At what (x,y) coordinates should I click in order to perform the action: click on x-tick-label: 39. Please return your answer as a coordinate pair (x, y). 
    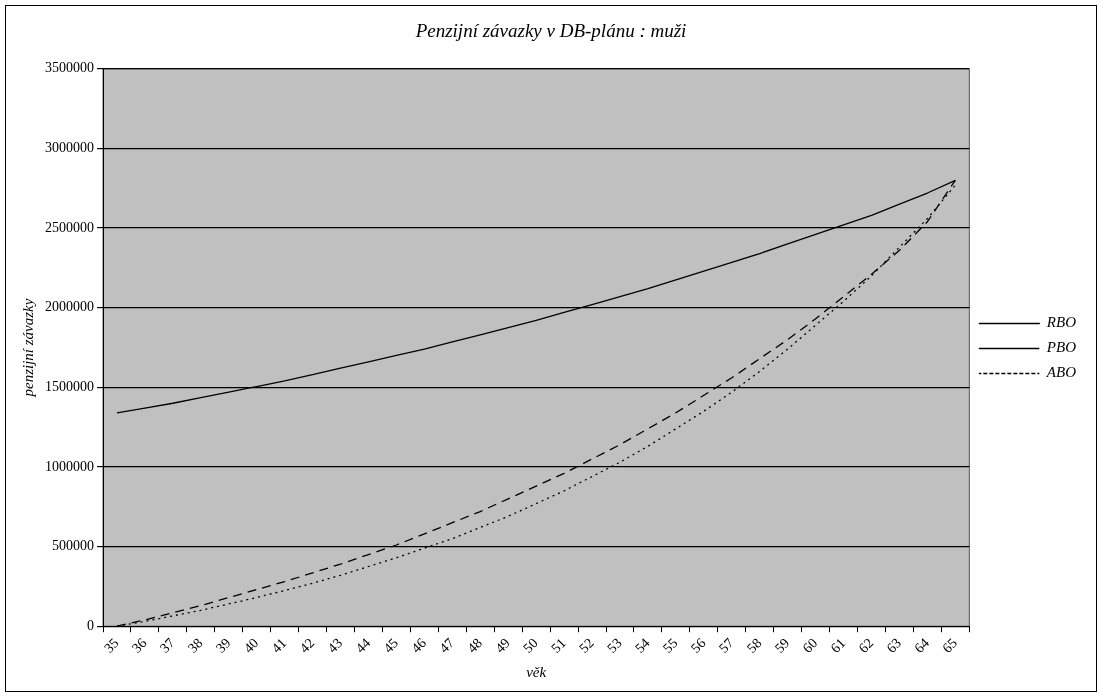
    Looking at the image, I should click on (223, 645).